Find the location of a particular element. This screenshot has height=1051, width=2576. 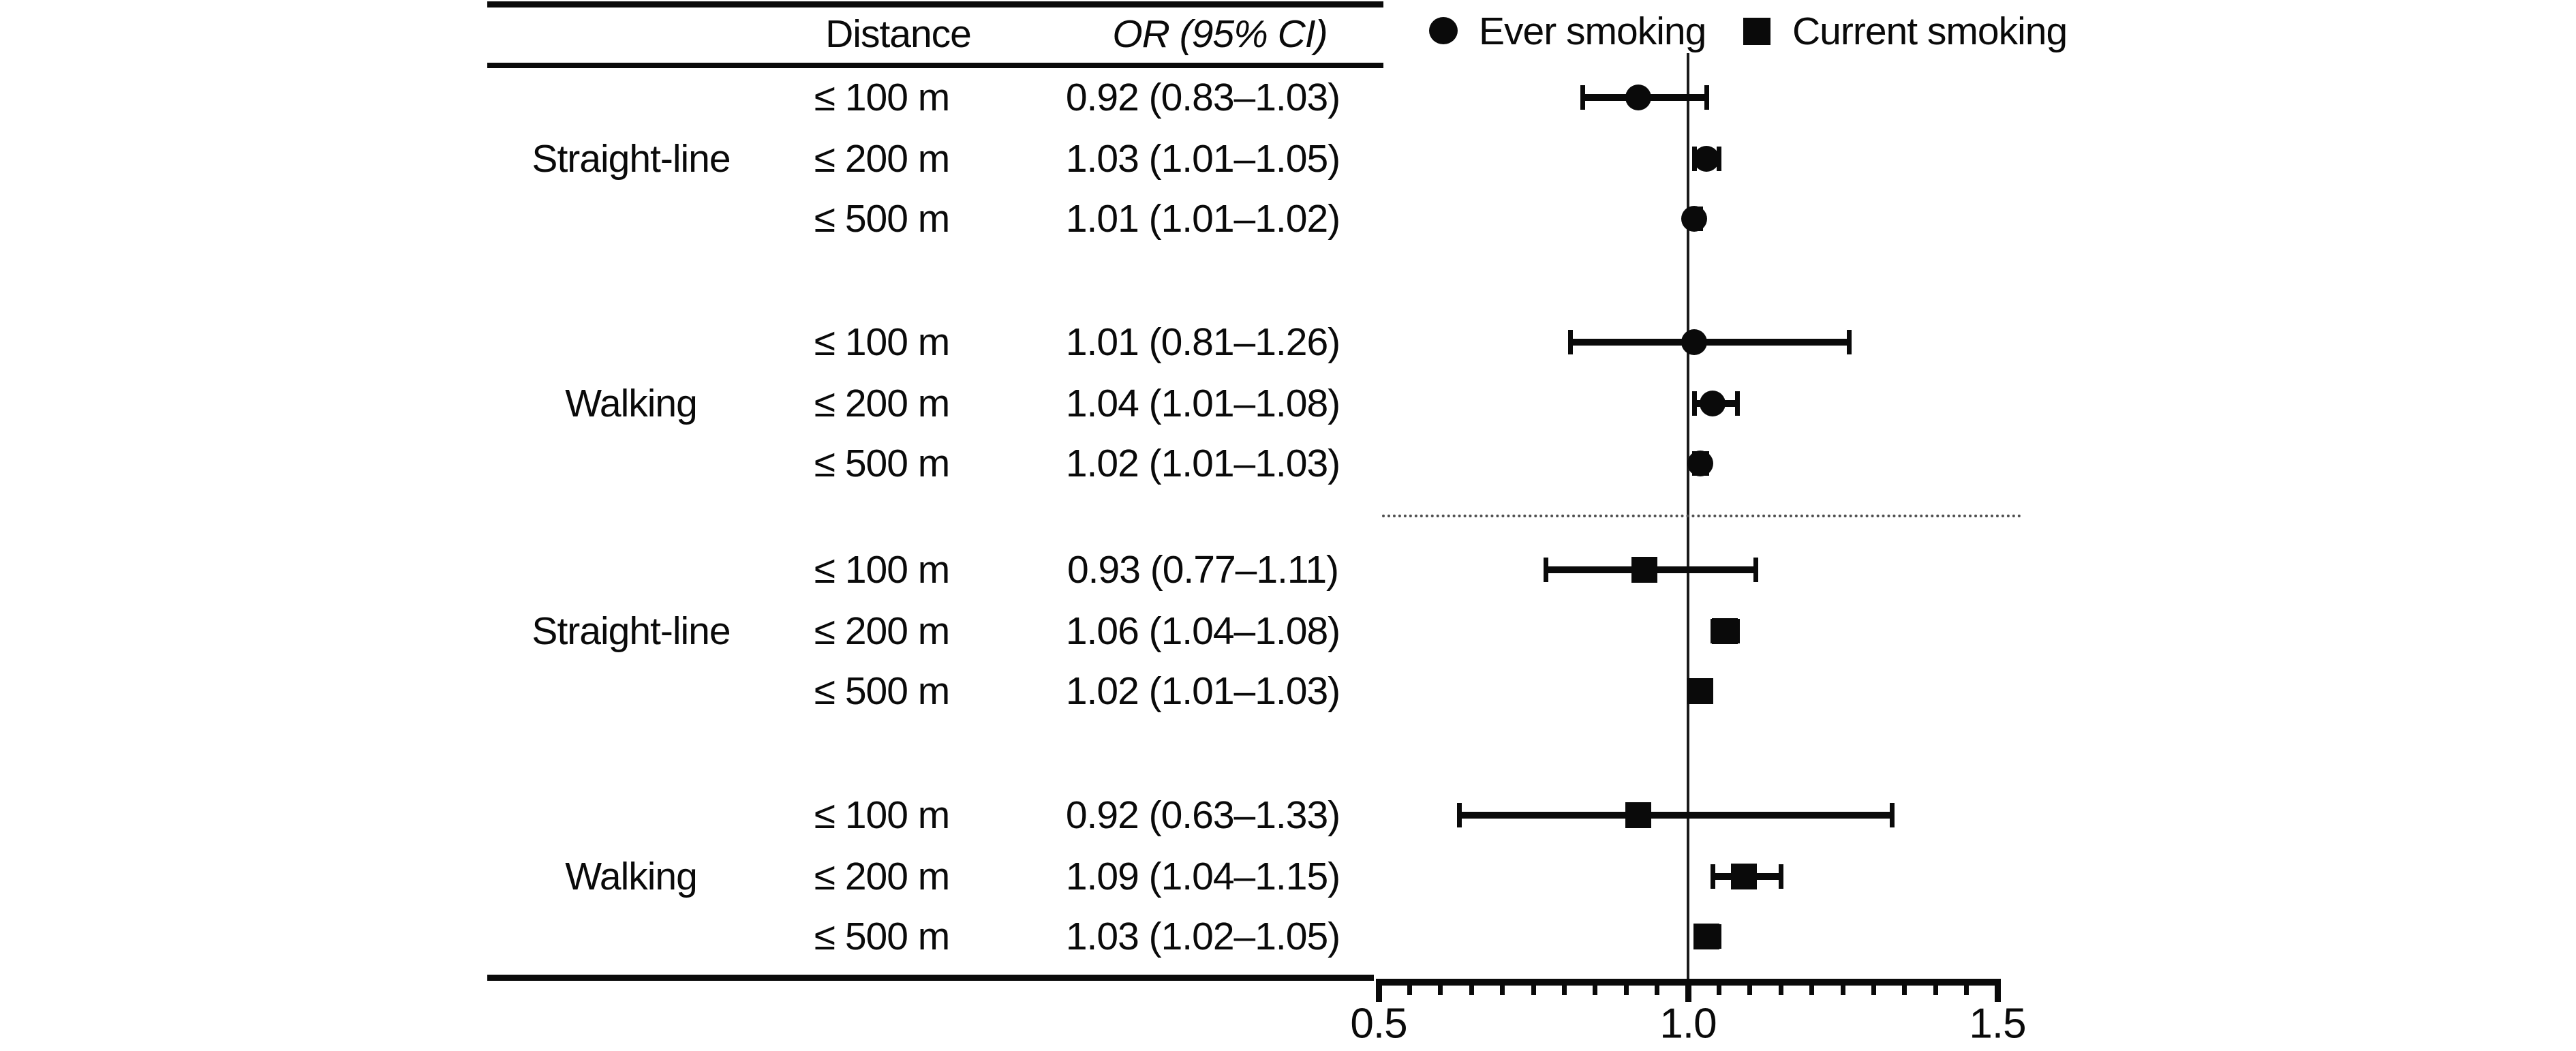

row-or-ci-value: 0.92 (0.83–1.03) is located at coordinates (1202, 97).